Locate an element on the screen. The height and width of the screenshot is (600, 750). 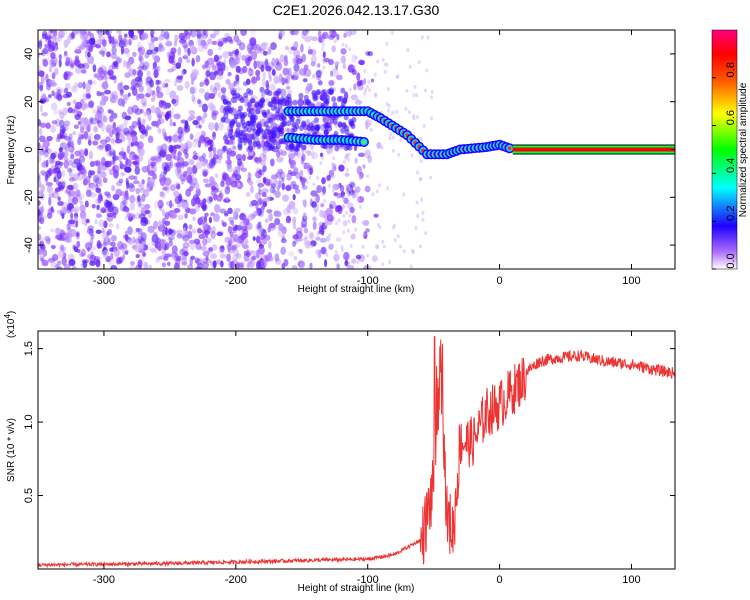
heatmap-x-tick-label: -300 is located at coordinates (104, 281).